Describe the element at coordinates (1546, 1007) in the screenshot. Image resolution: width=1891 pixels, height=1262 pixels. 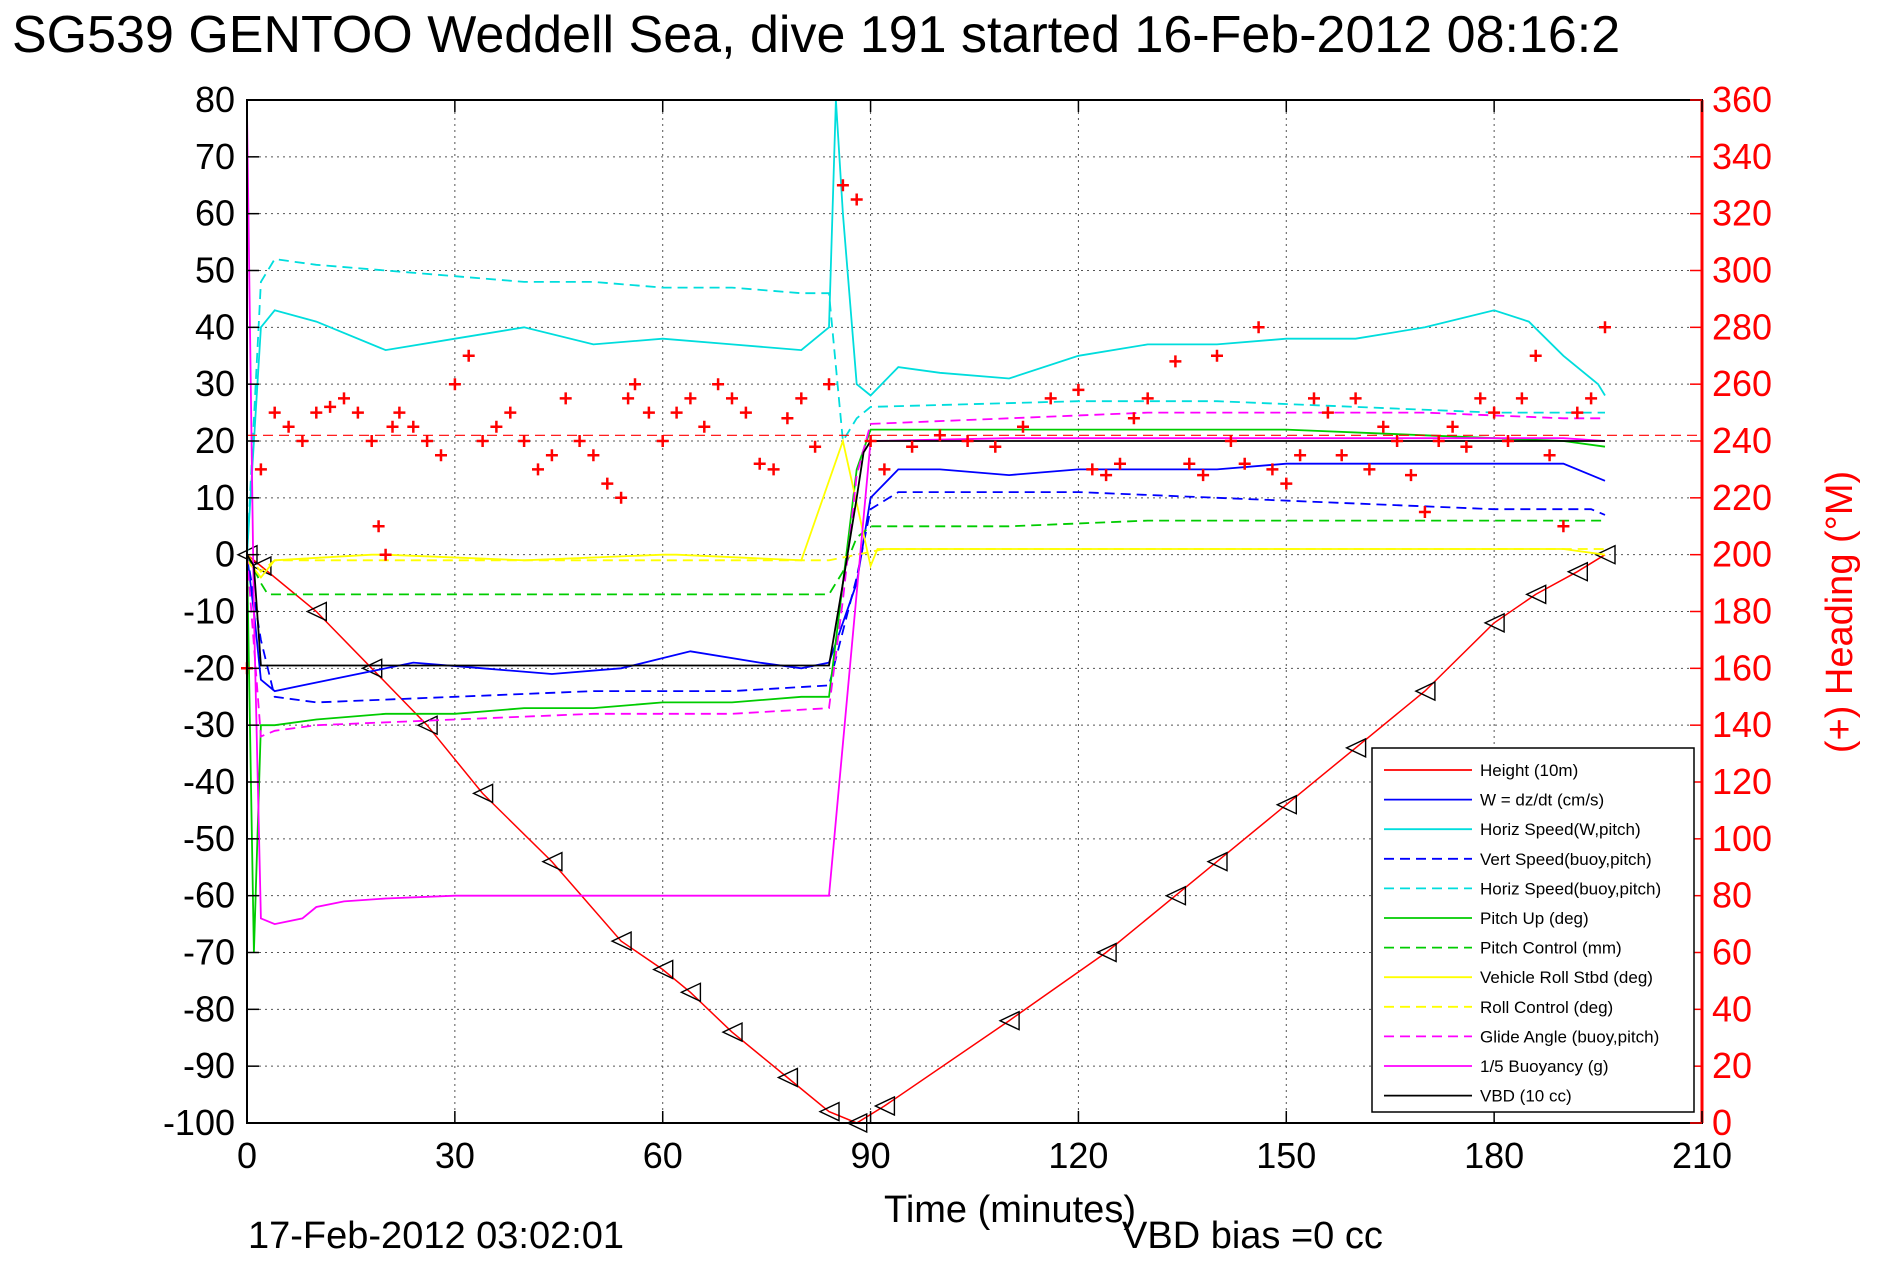
I see `legend-label-8: Roll Control (deg)` at that location.